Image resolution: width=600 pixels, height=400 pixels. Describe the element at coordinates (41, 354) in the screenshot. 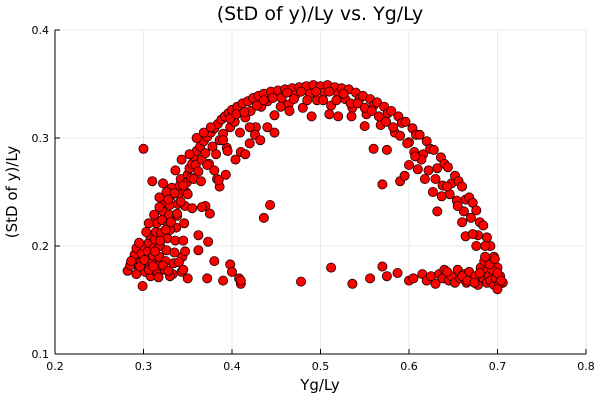

I see `y-tick-label: 0.1` at that location.